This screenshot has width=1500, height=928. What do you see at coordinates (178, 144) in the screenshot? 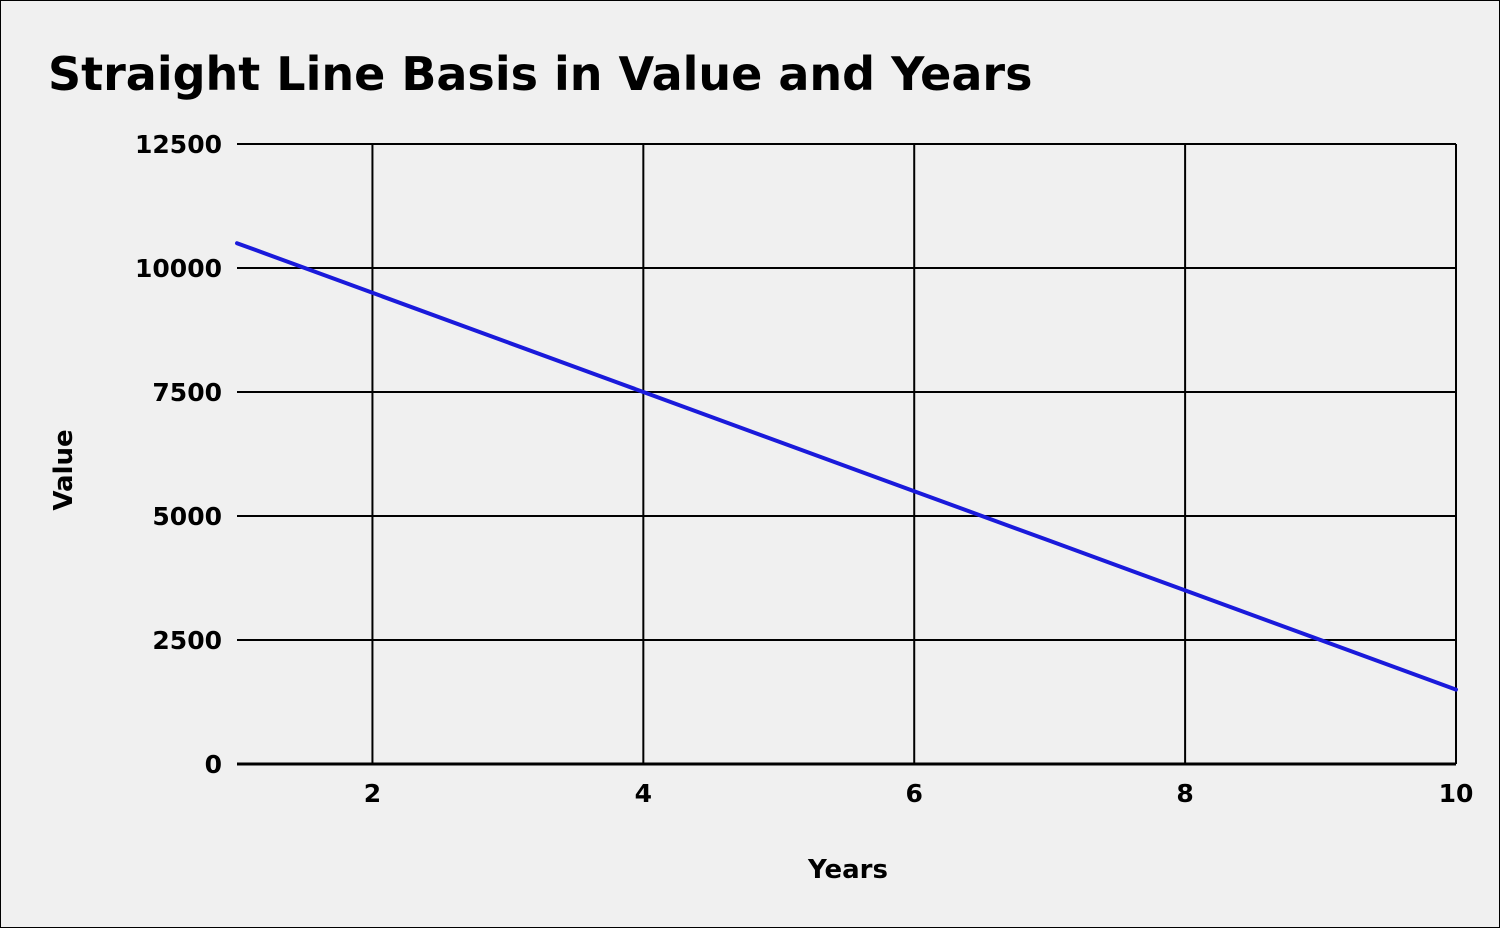
I see `y-tick-label: 12500` at bounding box center [178, 144].